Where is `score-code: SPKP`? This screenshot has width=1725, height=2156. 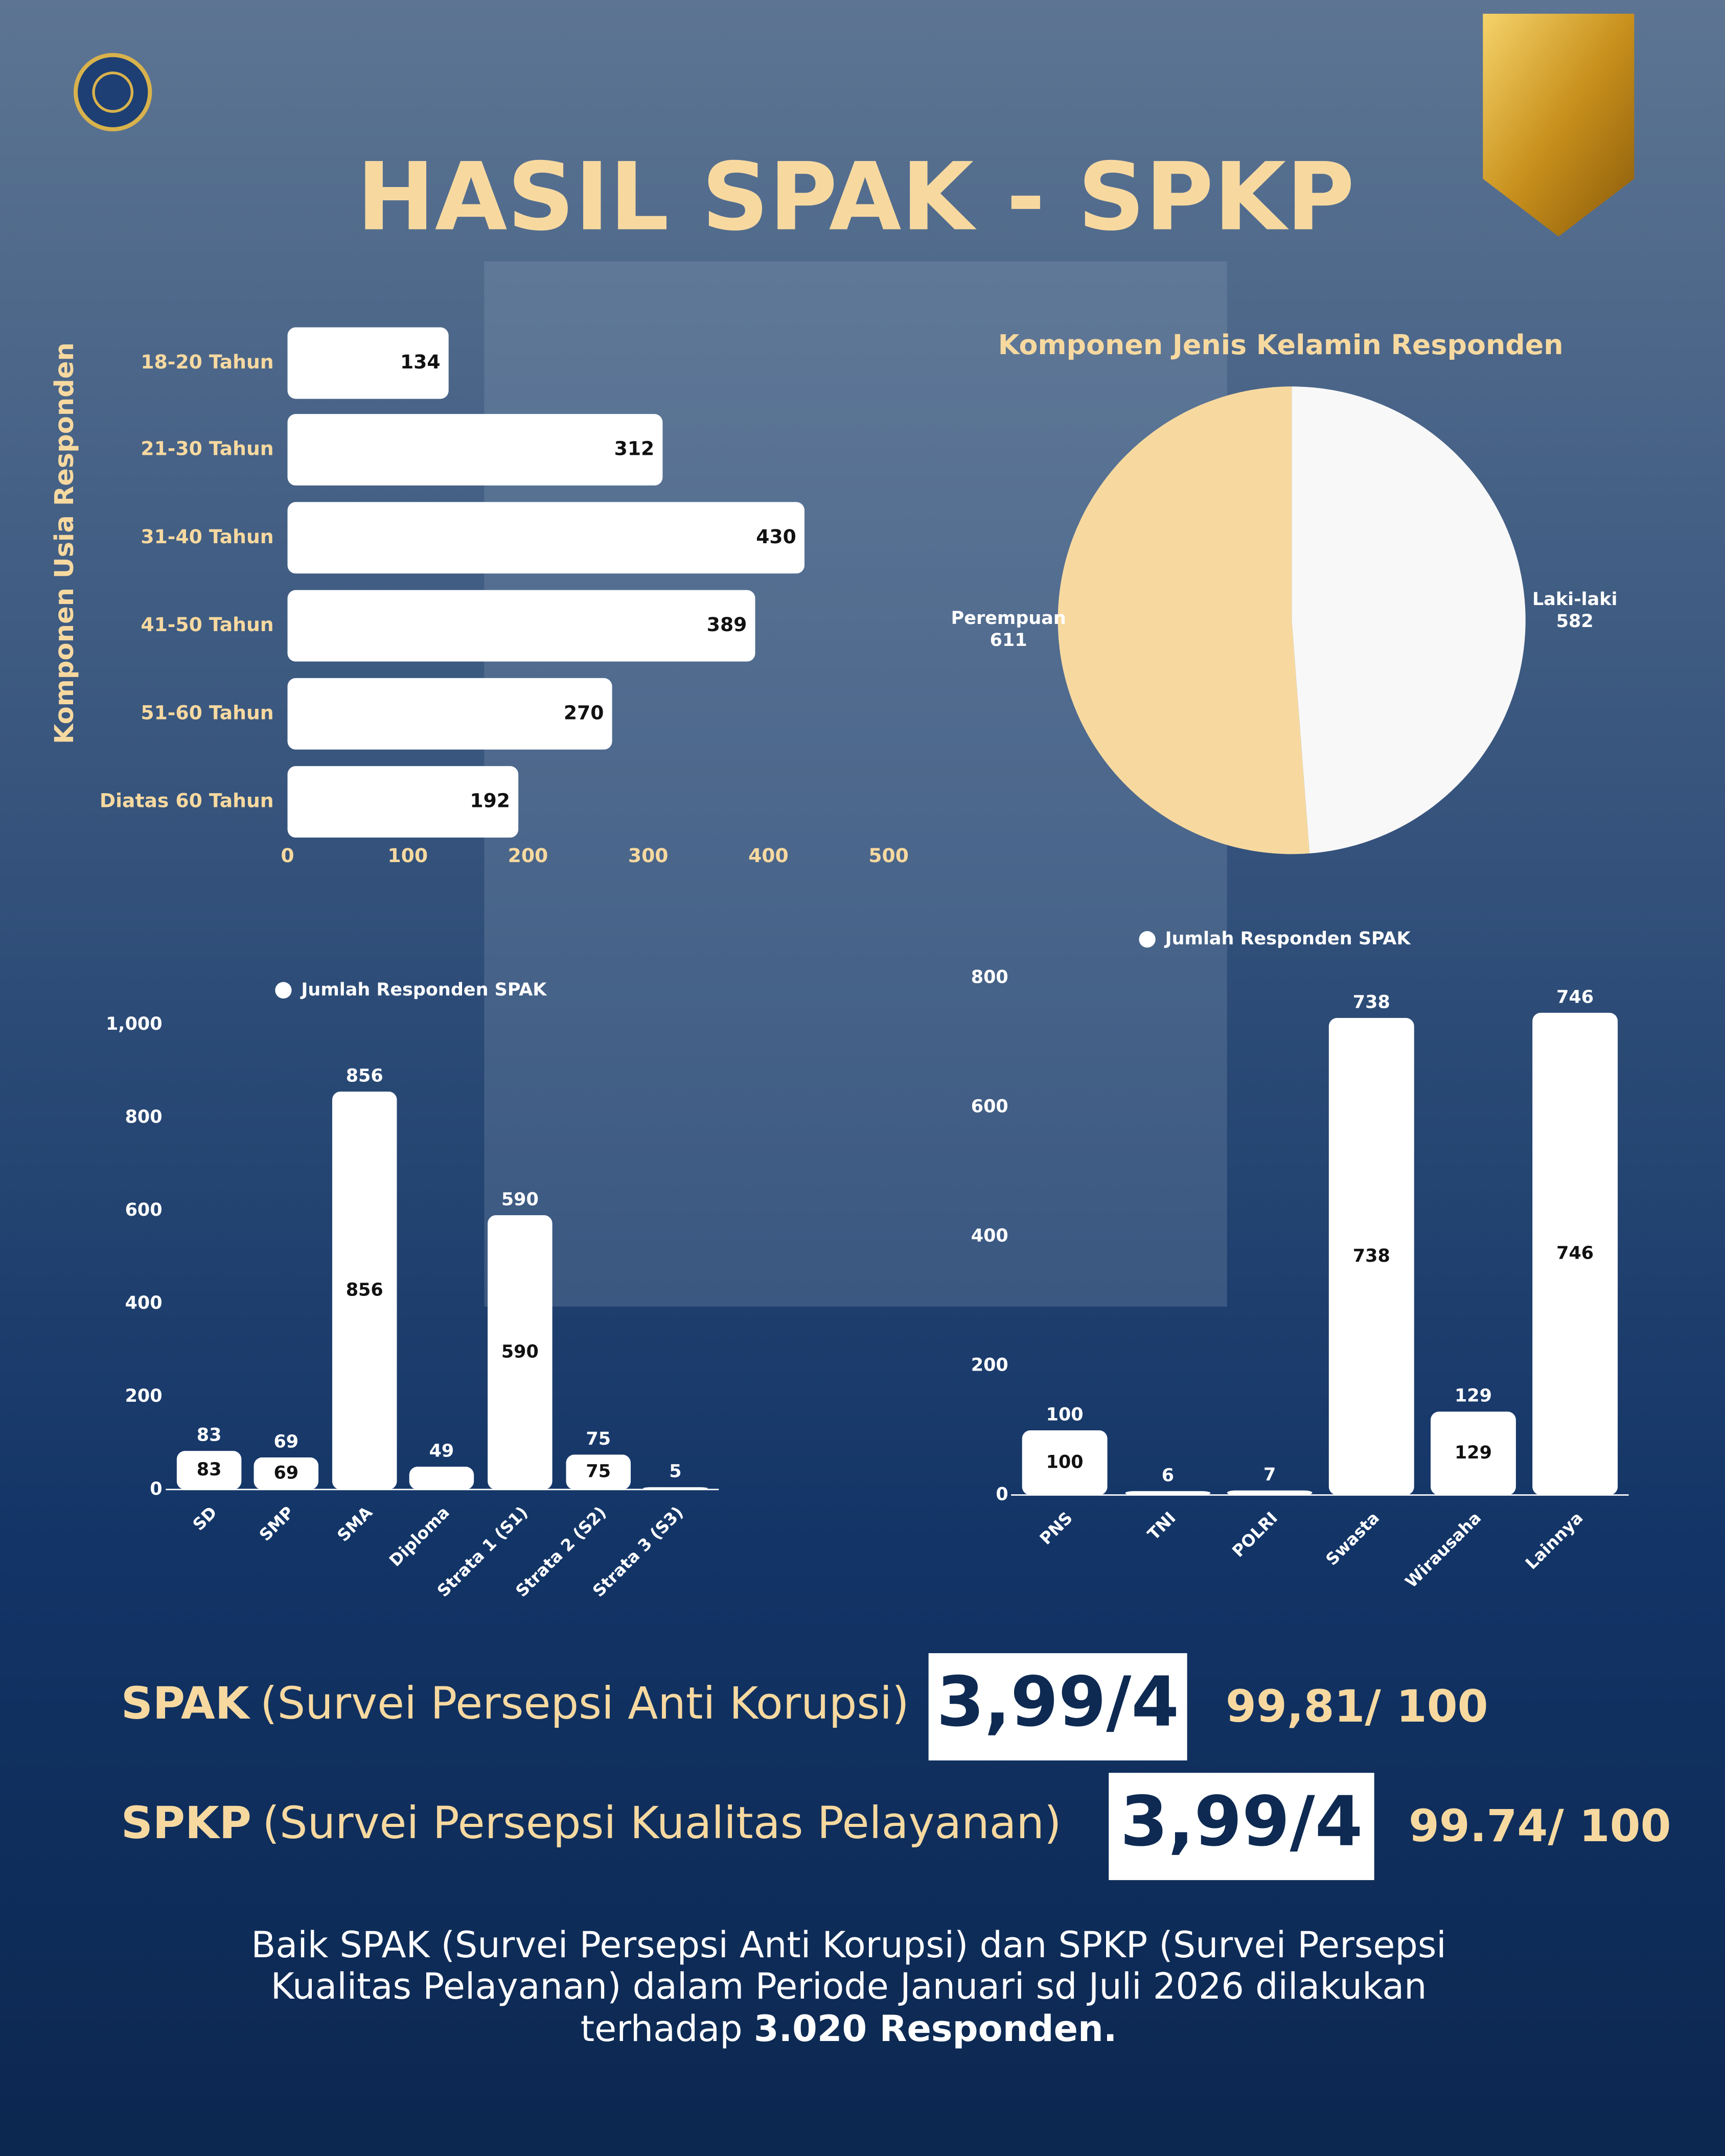 score-code: SPKP is located at coordinates (186, 1823).